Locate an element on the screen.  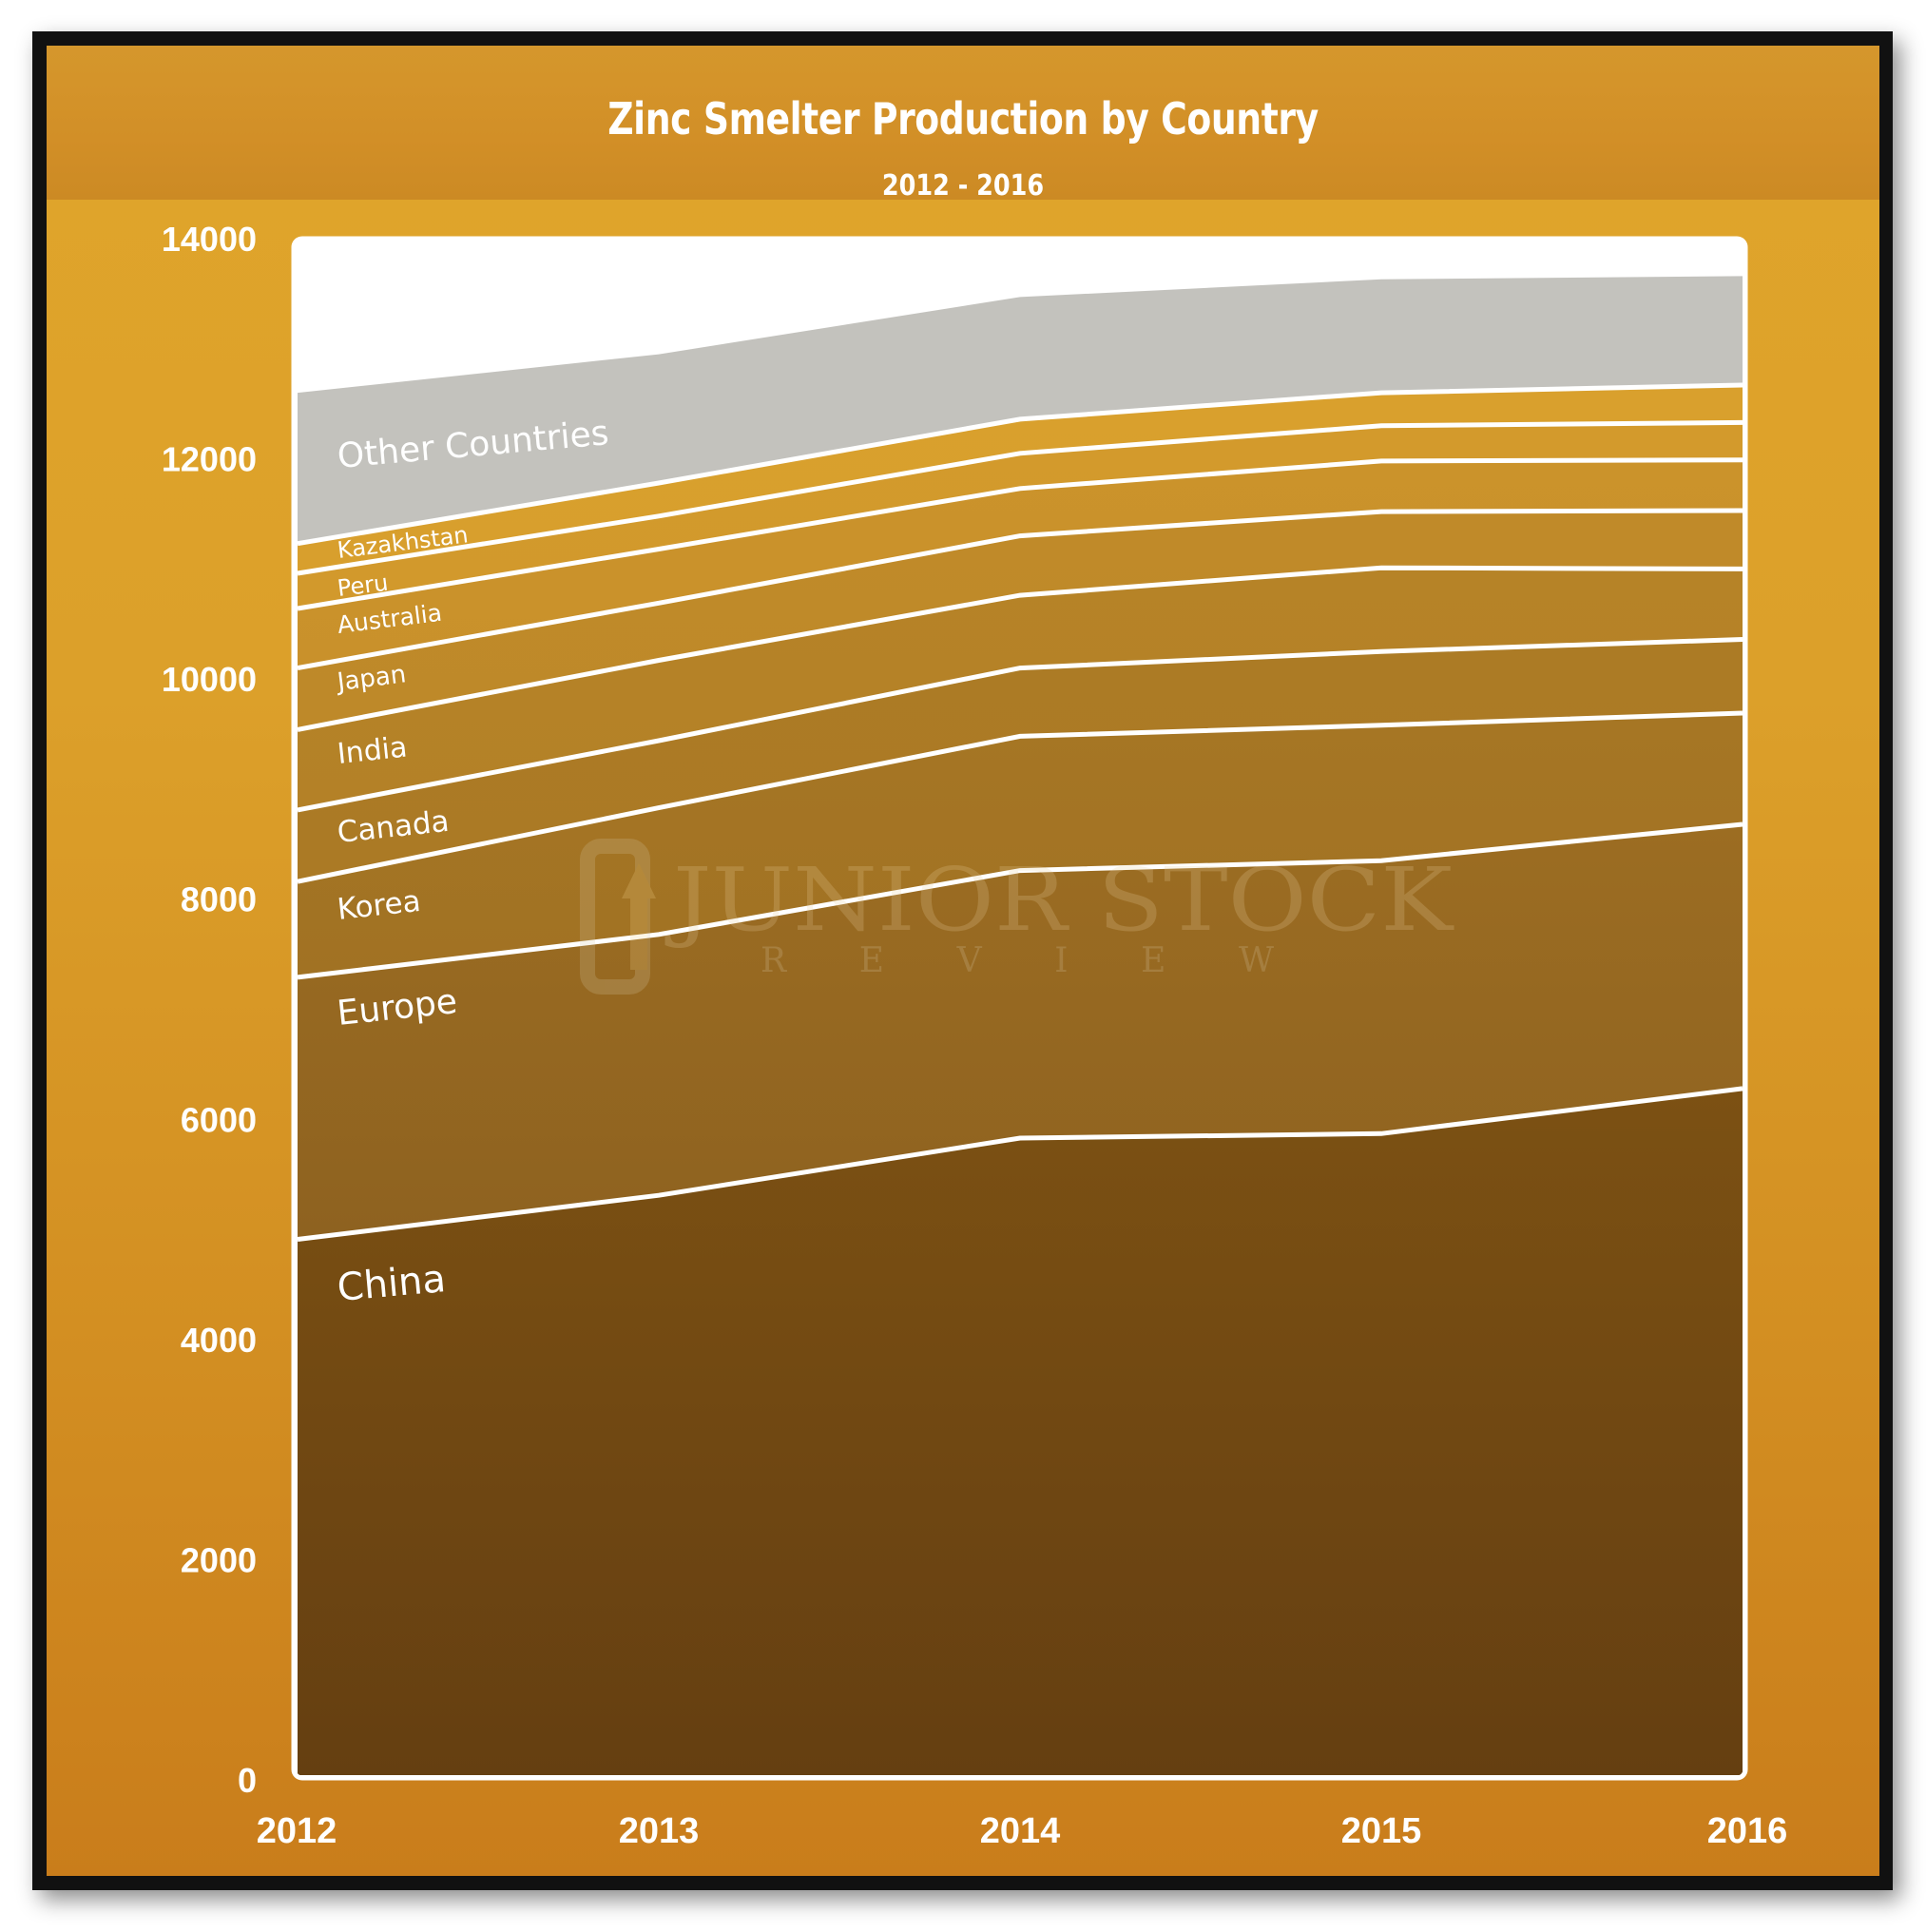
separator-line-australia is located at coordinates (1020, 534).